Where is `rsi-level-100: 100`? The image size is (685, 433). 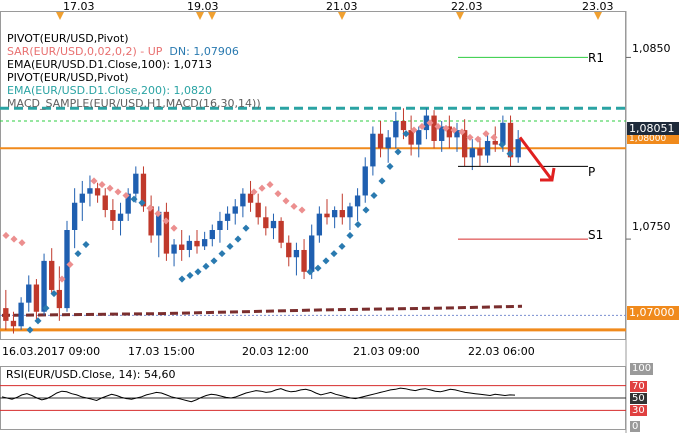
rsi-level-100: 100 is located at coordinates (642, 369).